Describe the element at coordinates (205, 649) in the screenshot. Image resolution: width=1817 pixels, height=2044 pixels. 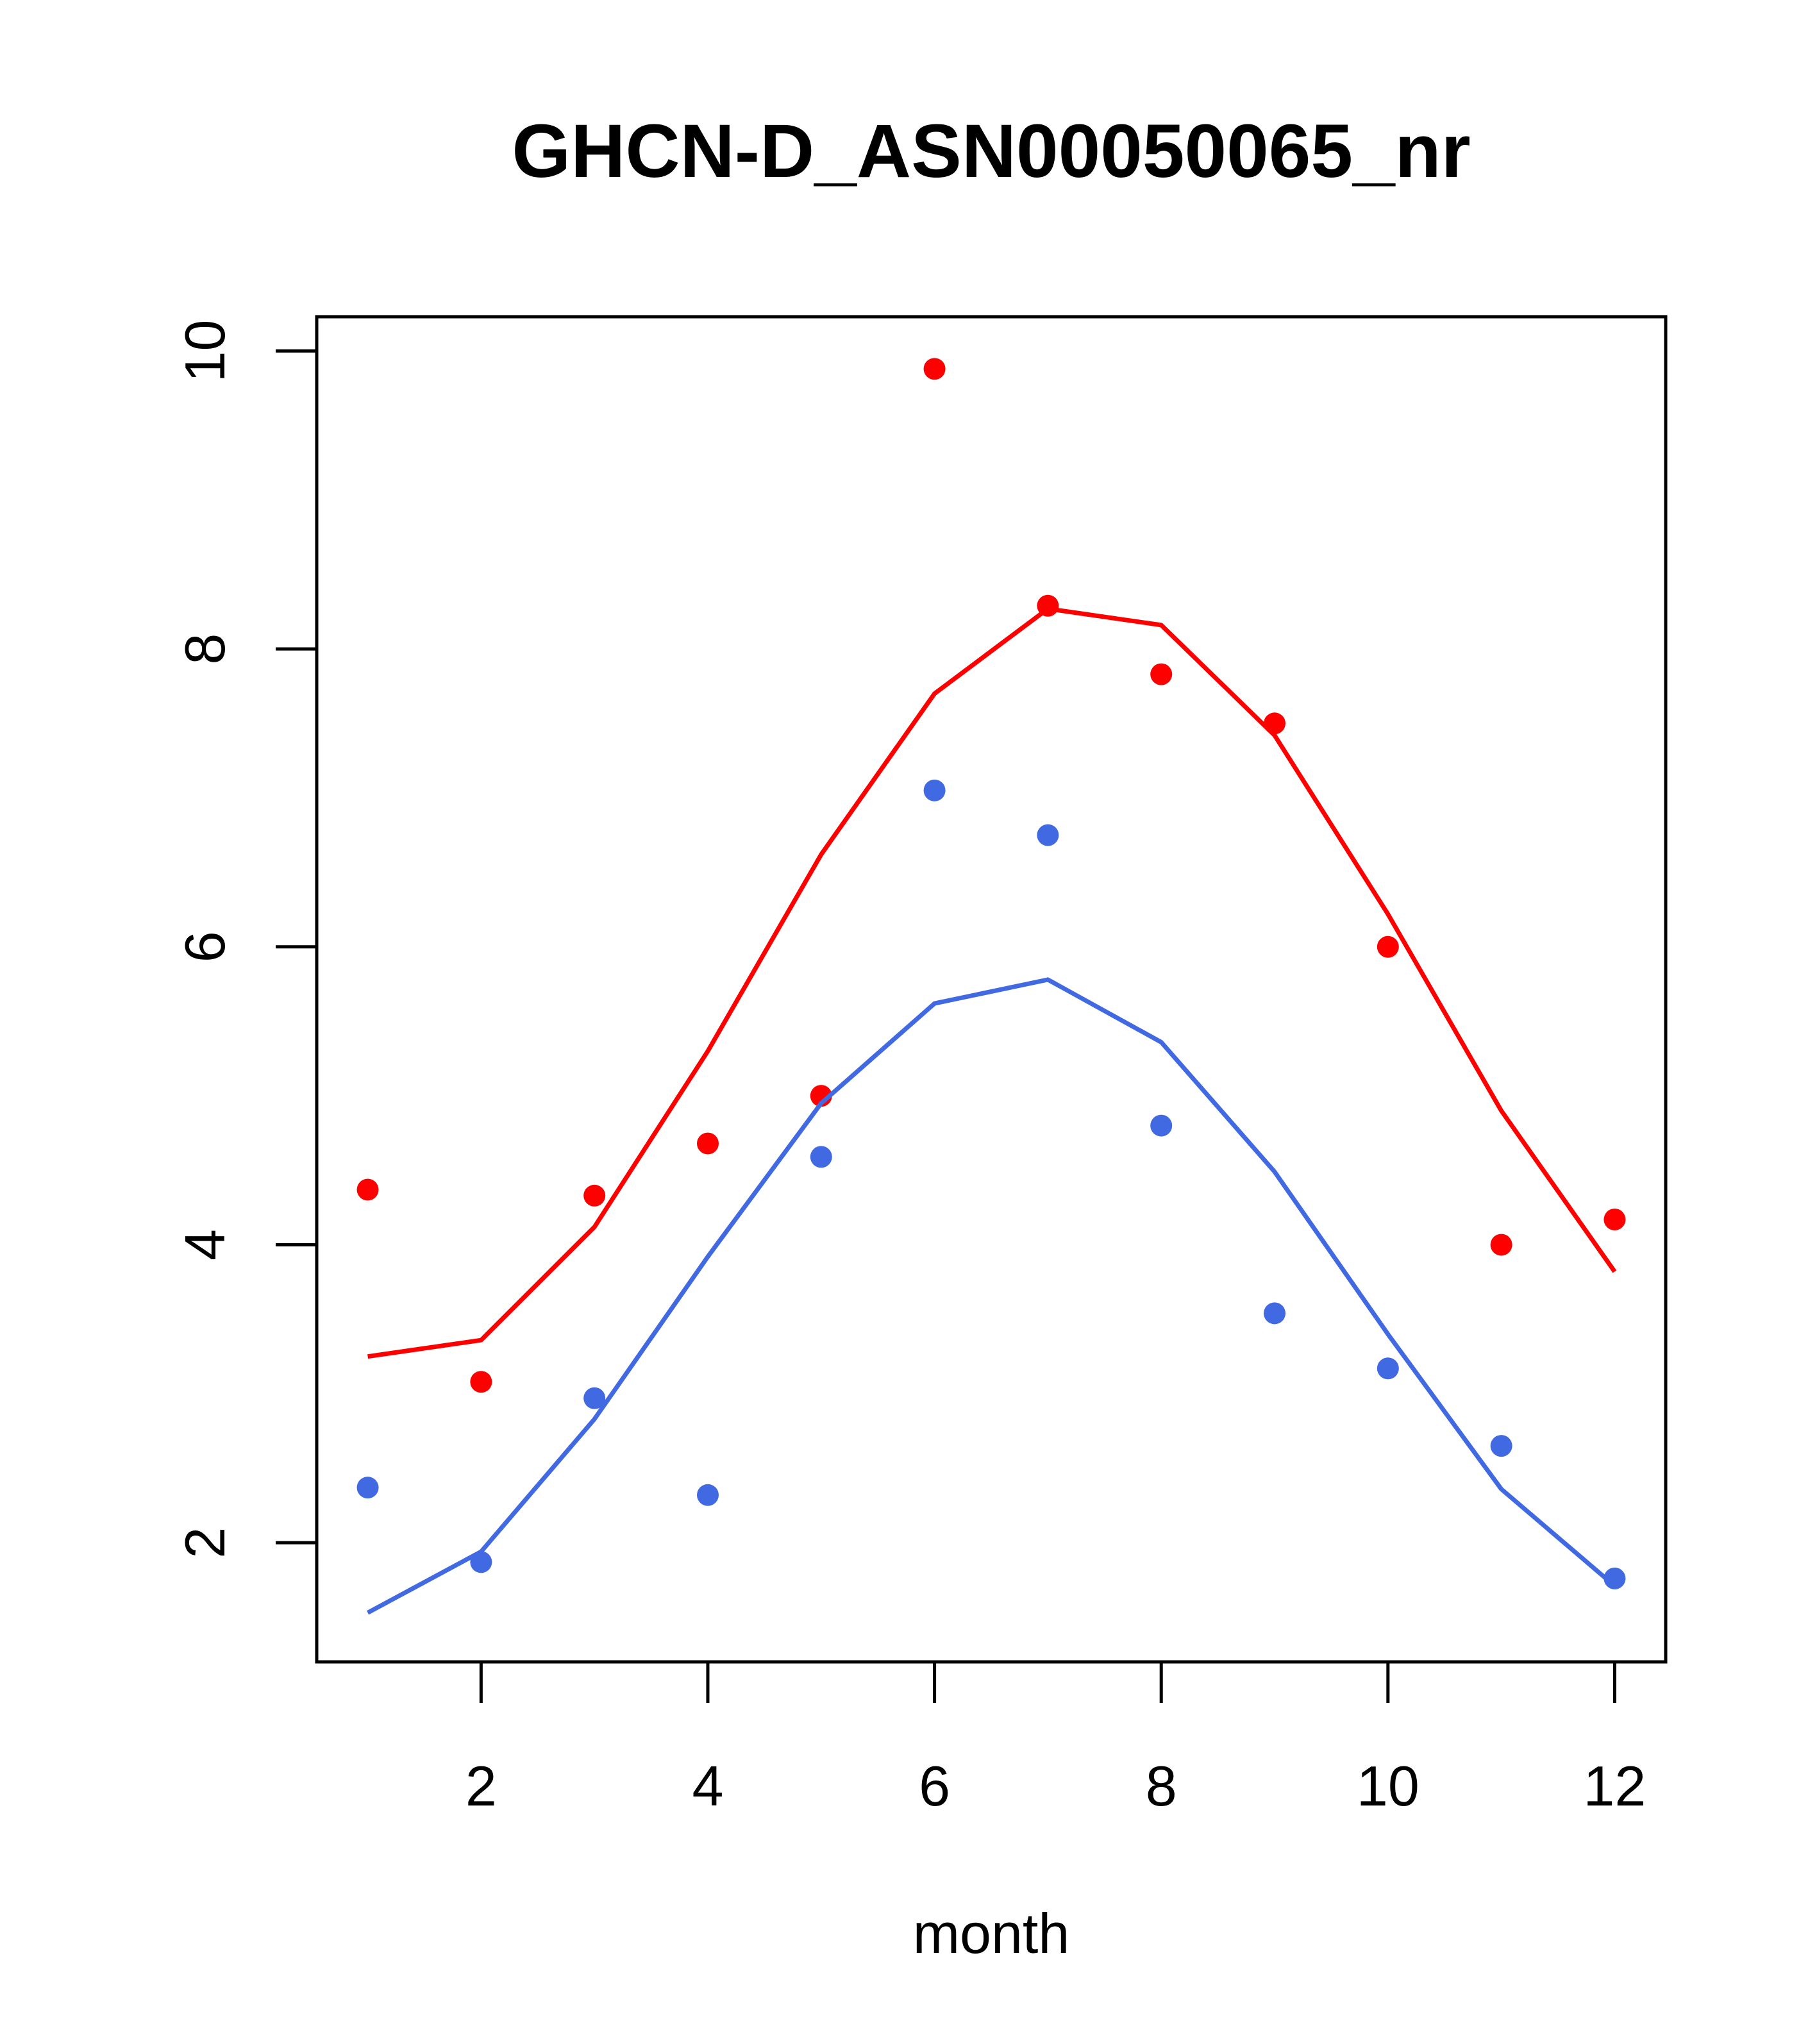
I see `y-tick-label: 8` at that location.